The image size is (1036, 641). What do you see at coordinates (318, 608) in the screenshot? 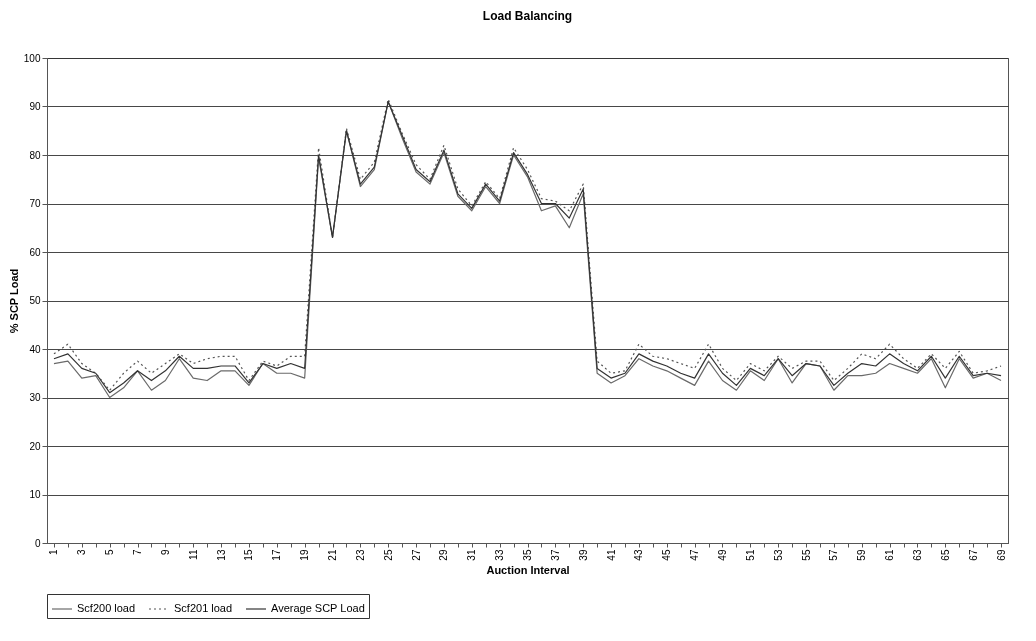
I see `legend-label: Average SCP Load` at bounding box center [318, 608].